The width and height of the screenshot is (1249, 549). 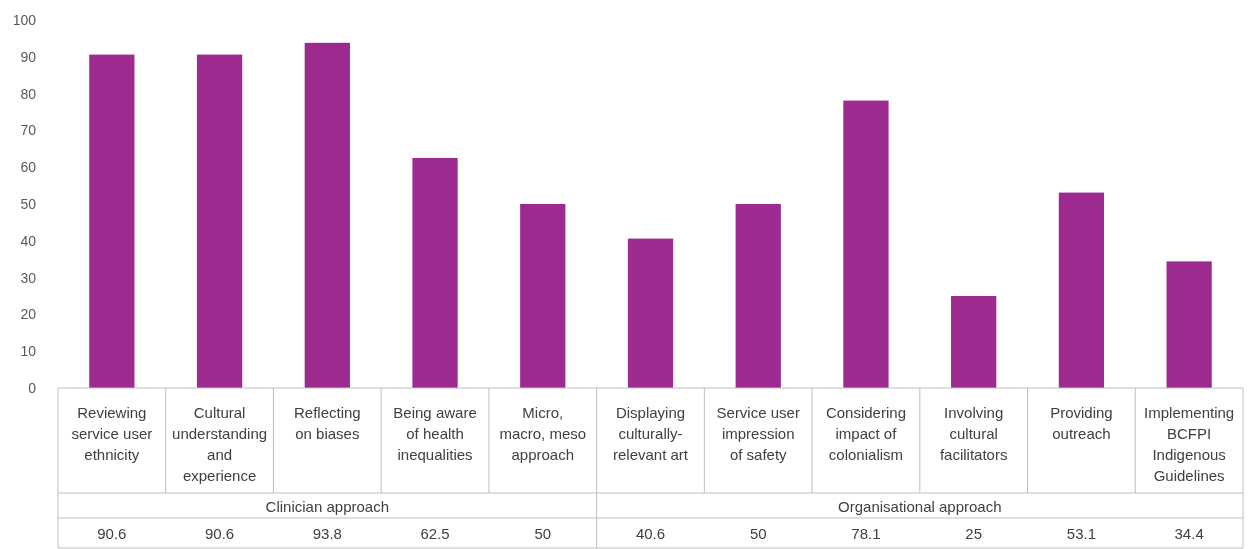 What do you see at coordinates (1189, 444) in the screenshot?
I see `x-tick-label: Implementing BCFPI Indigenous Guidelines` at bounding box center [1189, 444].